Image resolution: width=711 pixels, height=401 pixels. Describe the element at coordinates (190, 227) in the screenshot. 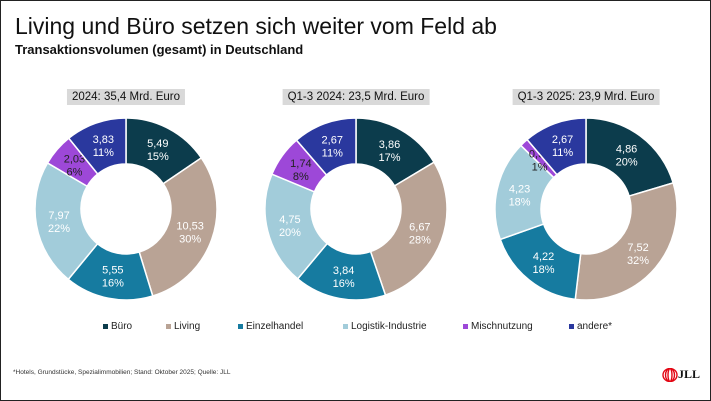

I see `slice-value-label: 10,53` at that location.